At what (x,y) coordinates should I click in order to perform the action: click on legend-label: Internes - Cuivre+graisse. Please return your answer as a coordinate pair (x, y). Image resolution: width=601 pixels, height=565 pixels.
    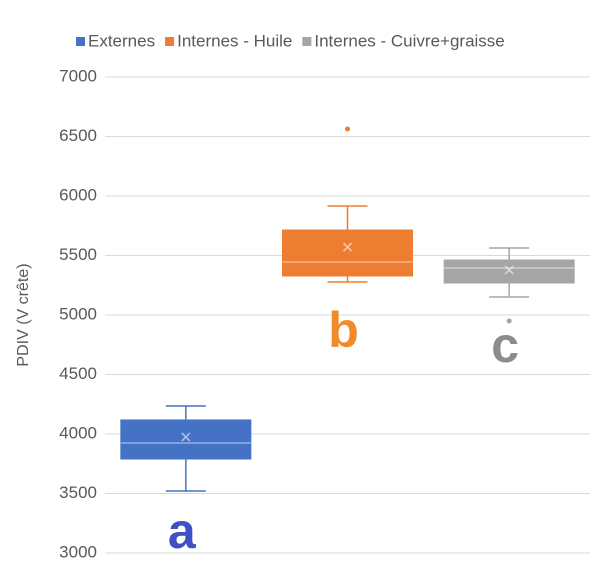
    Looking at the image, I should click on (409, 40).